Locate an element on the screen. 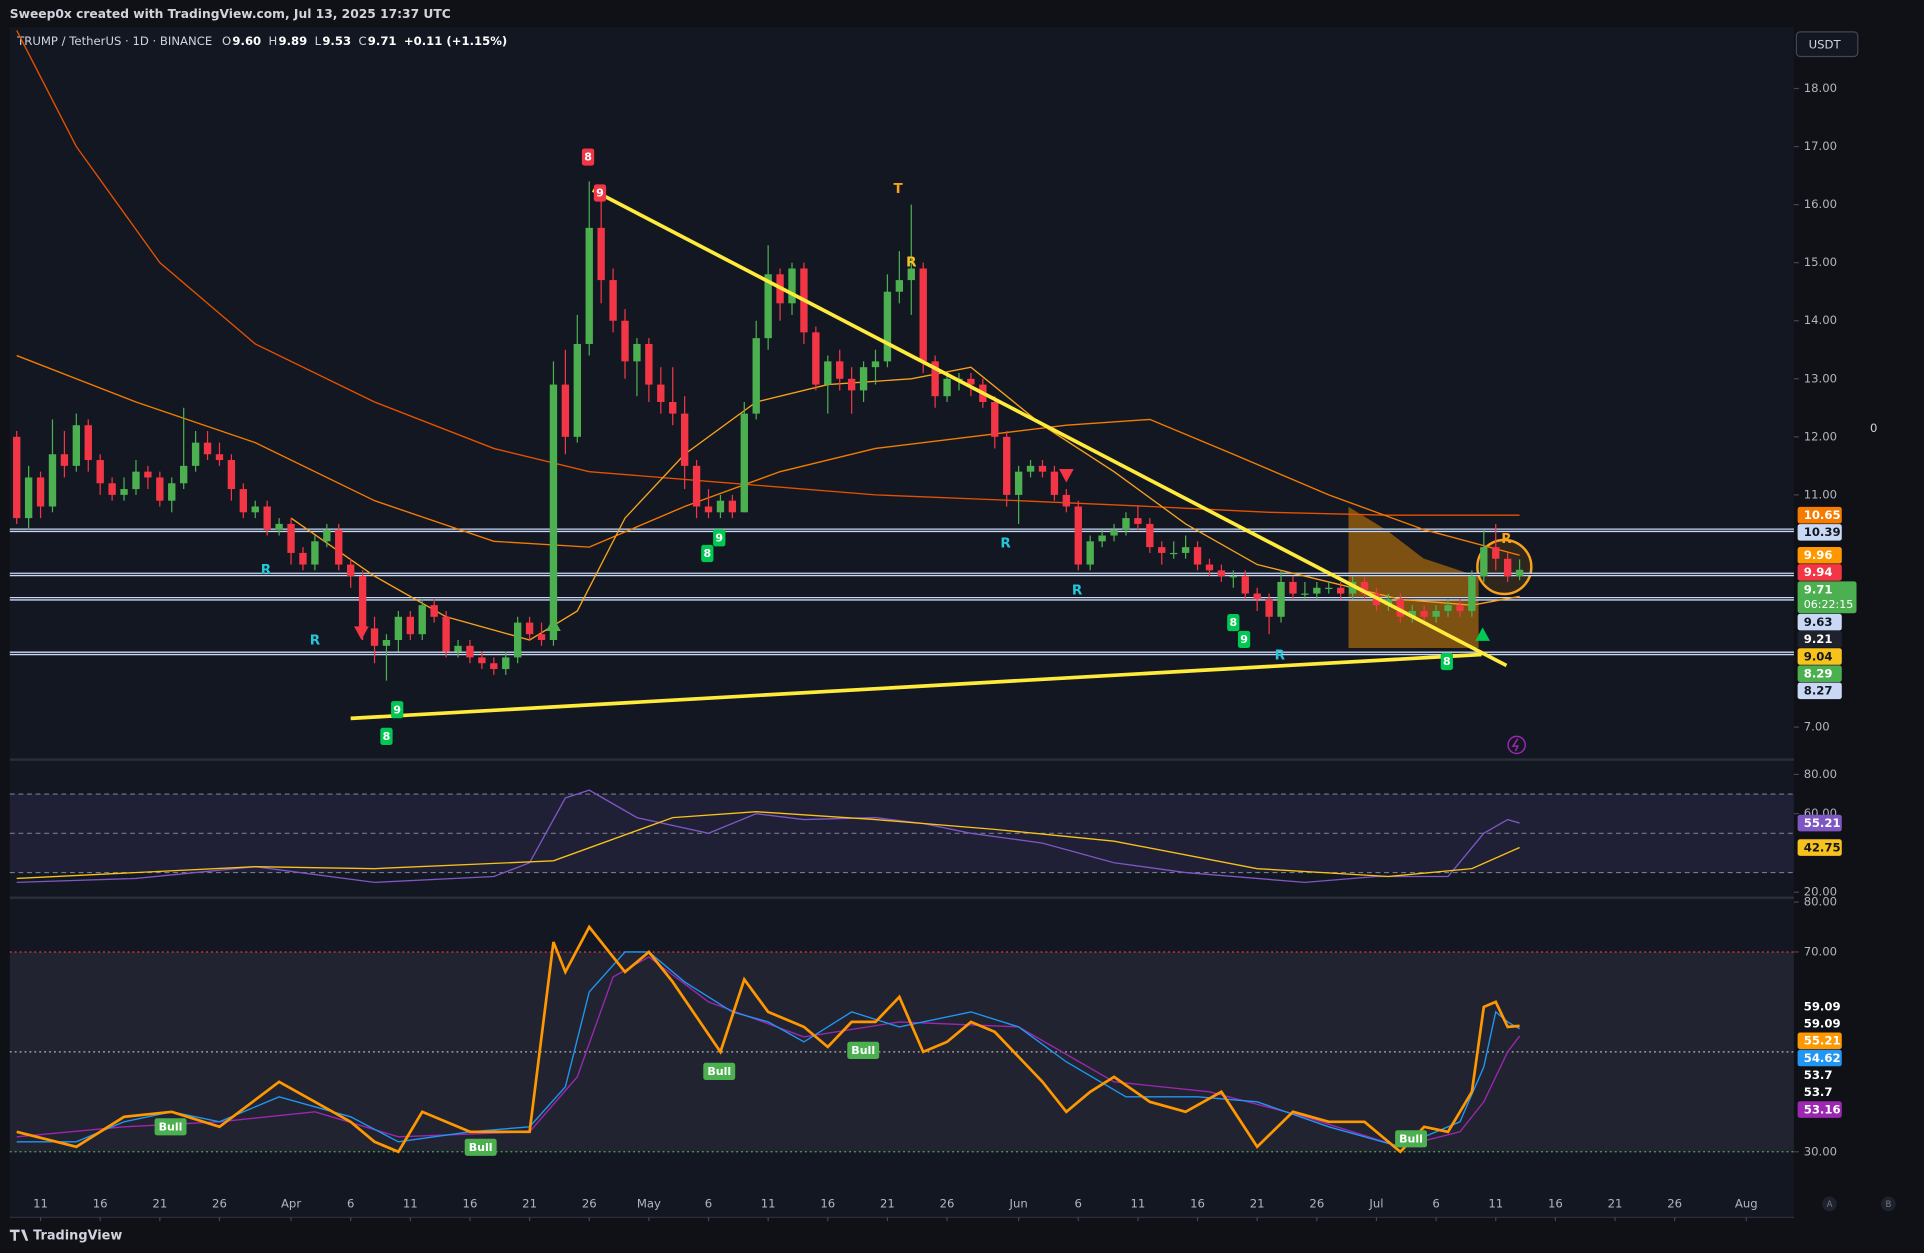 This screenshot has height=1253, width=1924. ohlc-key: H is located at coordinates (273, 41).